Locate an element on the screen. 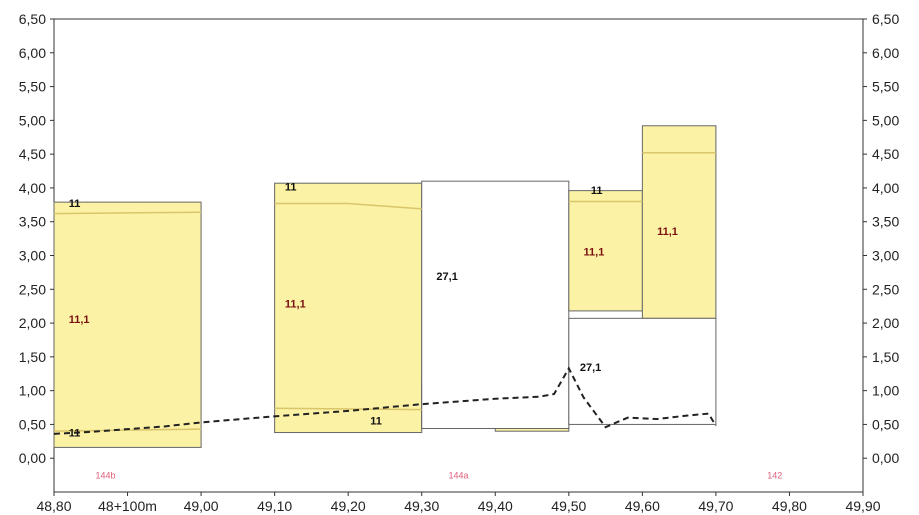 This screenshot has height=515, width=919. y-tick-label-left: 0,50 is located at coordinates (32, 424).